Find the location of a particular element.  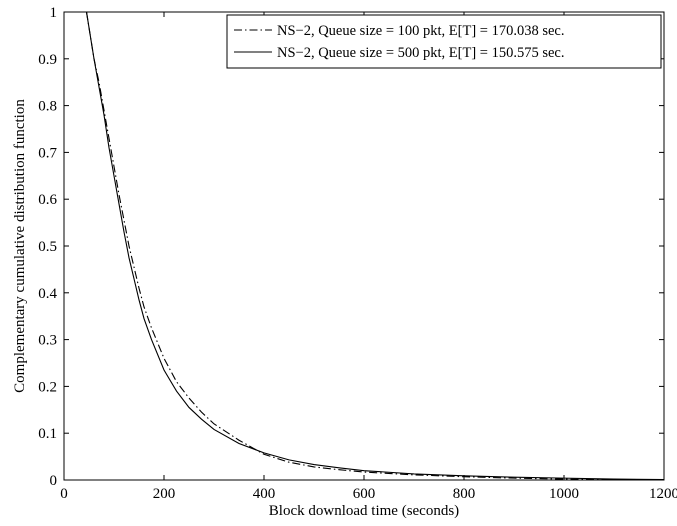

y-tick-label: 0.3 is located at coordinates (47, 341).